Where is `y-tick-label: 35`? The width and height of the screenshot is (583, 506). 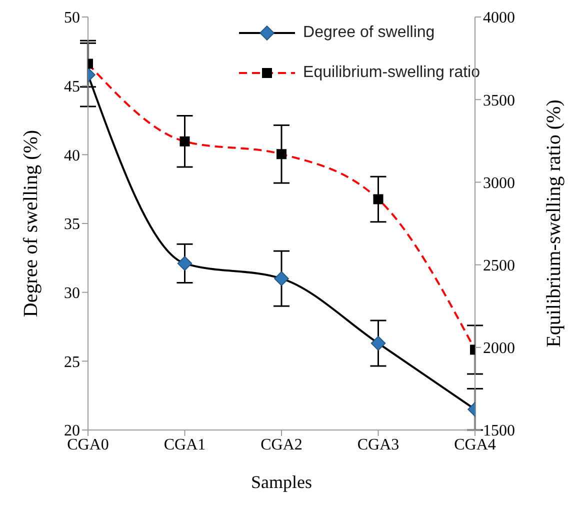 y-tick-label: 35 is located at coordinates (72, 225).